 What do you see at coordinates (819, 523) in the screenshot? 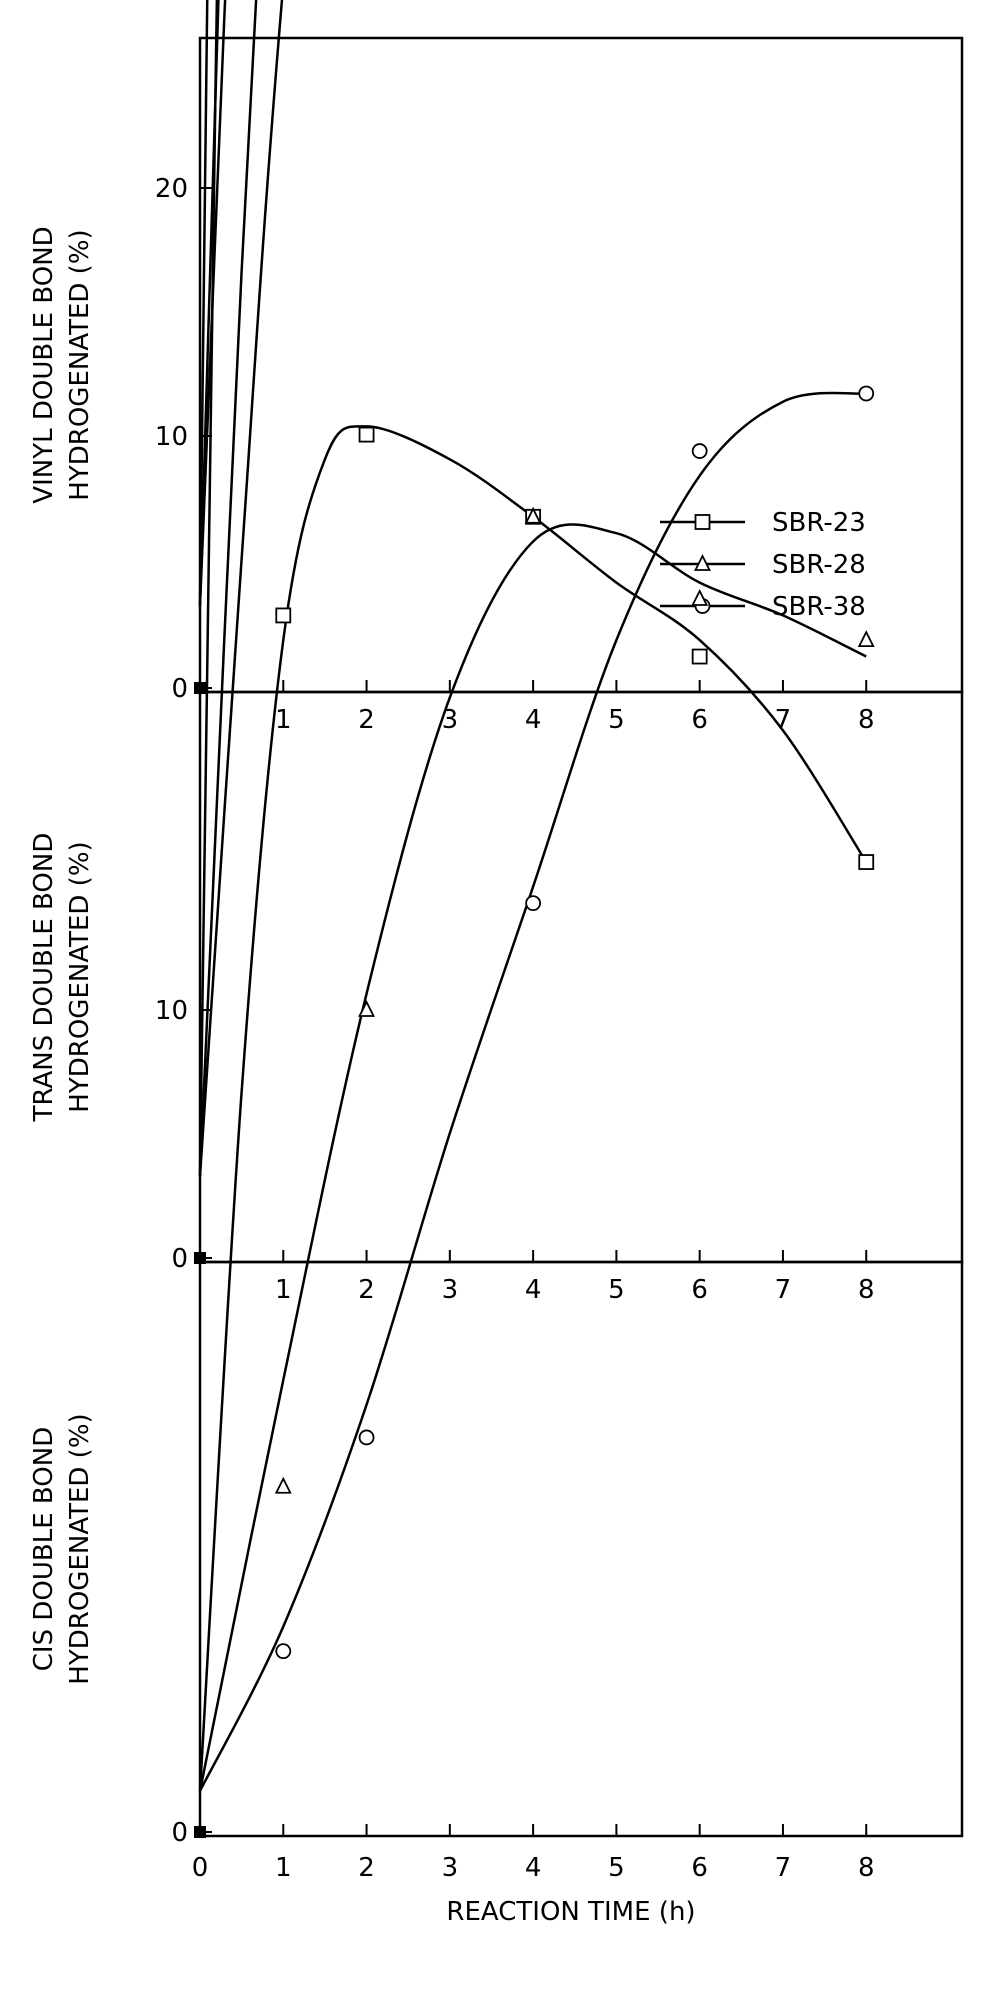
I see `legend-label: SBR-23` at bounding box center [819, 523].